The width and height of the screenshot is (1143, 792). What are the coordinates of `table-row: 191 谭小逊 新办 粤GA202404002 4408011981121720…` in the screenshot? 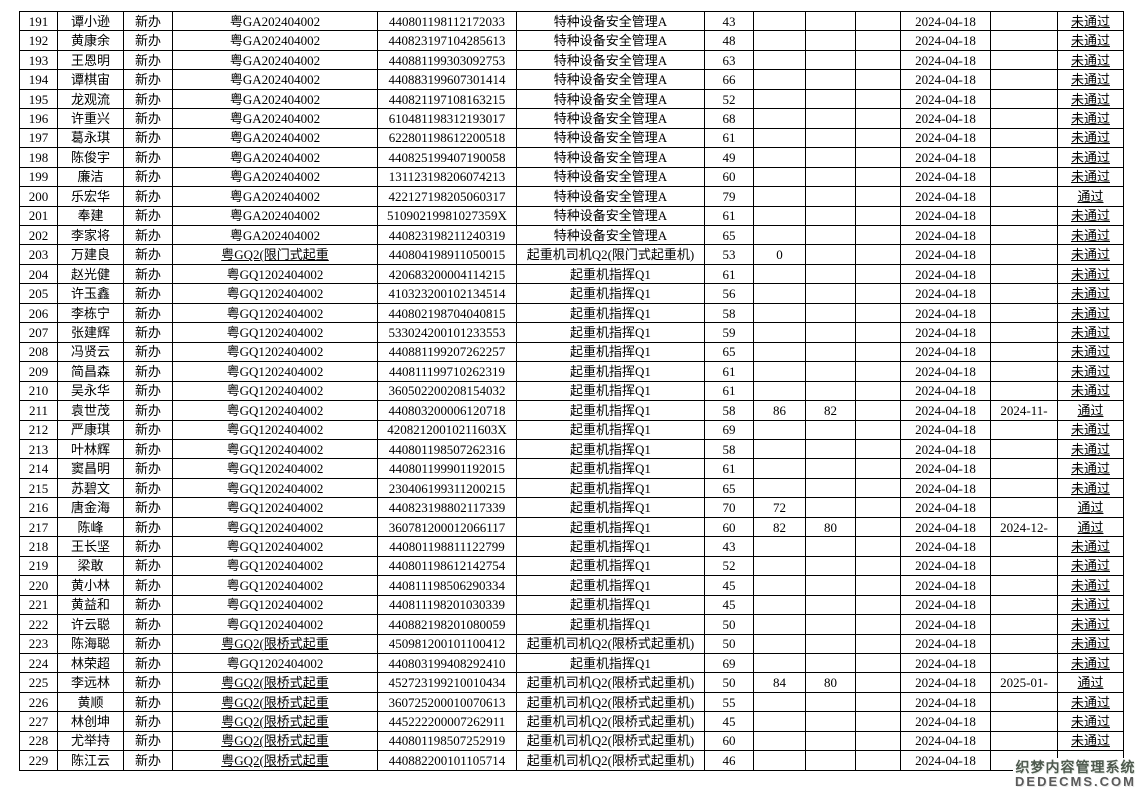 It's located at (571, 21).